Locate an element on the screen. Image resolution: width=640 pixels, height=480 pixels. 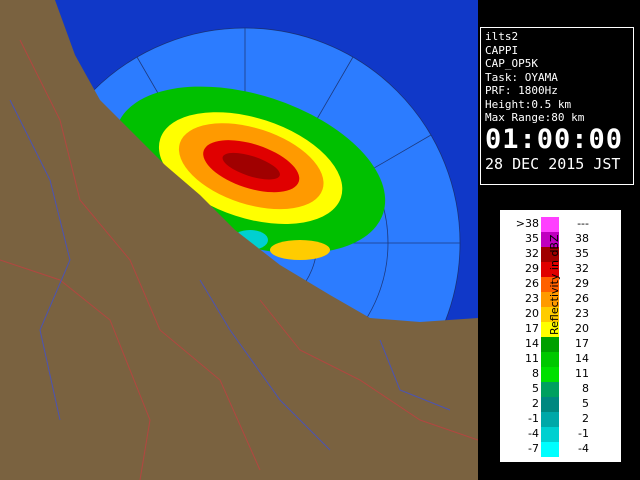
legend-low: 14 is located at coordinates (532, 343).